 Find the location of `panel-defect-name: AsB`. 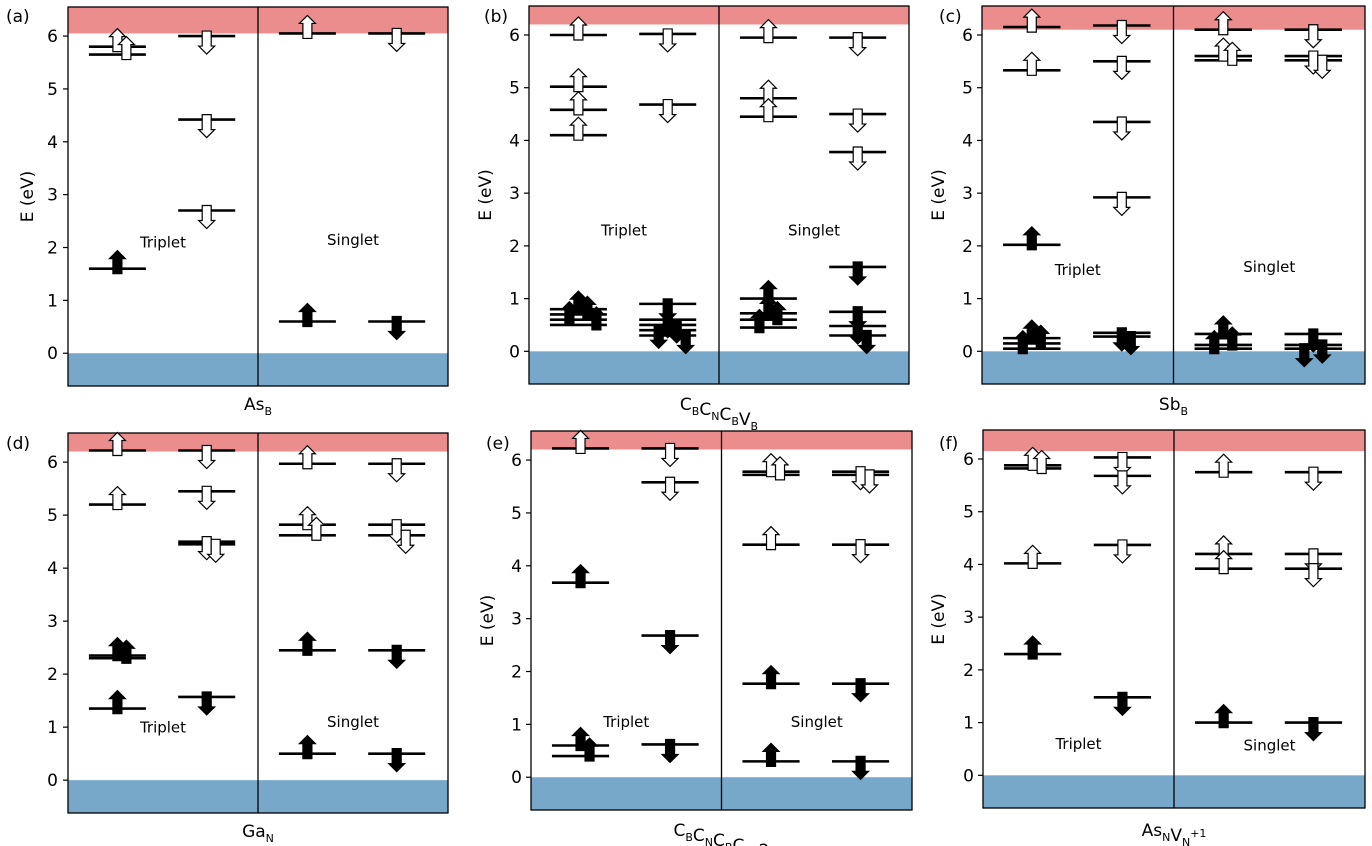

panel-defect-name: AsB is located at coordinates (258, 406).